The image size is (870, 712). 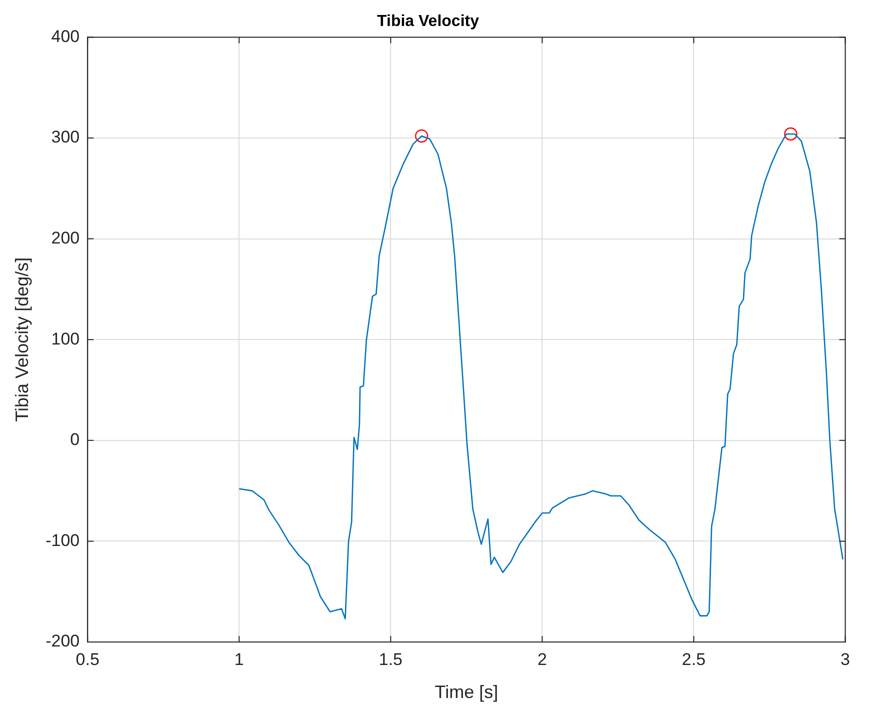 I want to click on x-tick-label: 0.5, so click(x=88, y=659).